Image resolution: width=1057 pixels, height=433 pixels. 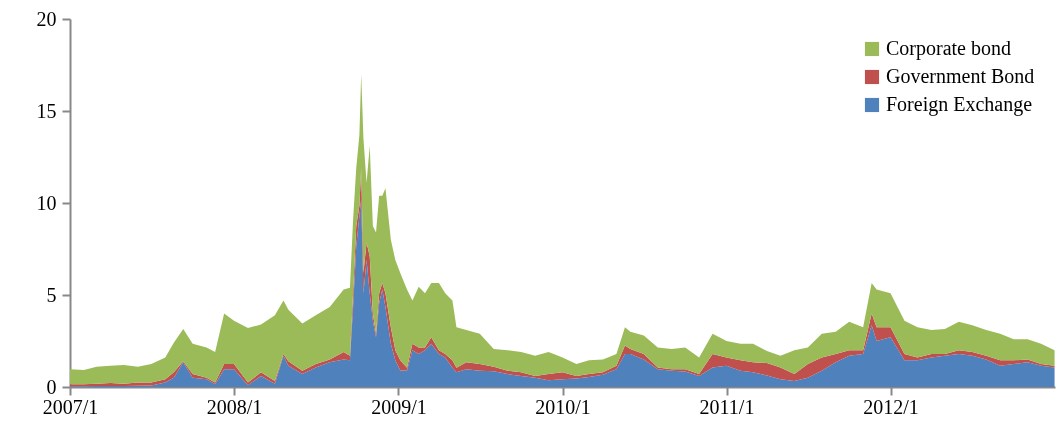 What do you see at coordinates (46, 110) in the screenshot?
I see `y-tick-label: 15` at bounding box center [46, 110].